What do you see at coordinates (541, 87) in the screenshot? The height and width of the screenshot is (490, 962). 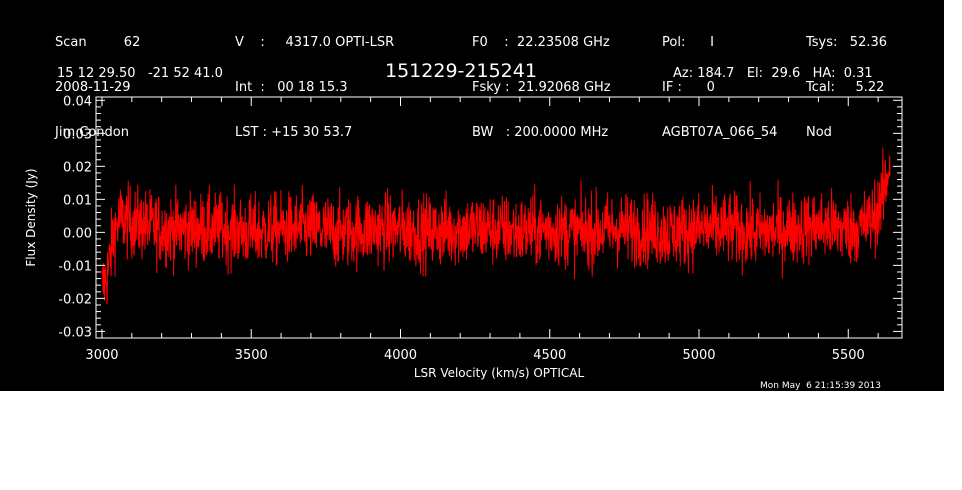 I see `fsky-label: Fsky : 21.92068 GHz` at bounding box center [541, 87].